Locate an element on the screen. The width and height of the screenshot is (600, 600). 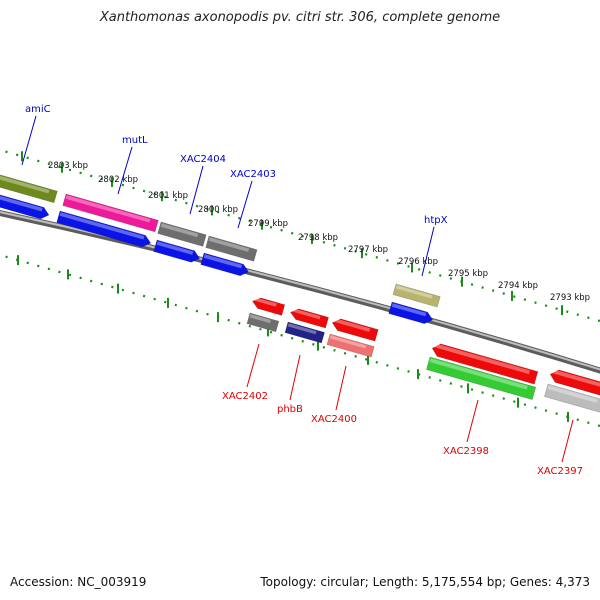
gene-mutL is located at coordinates (110, 213).